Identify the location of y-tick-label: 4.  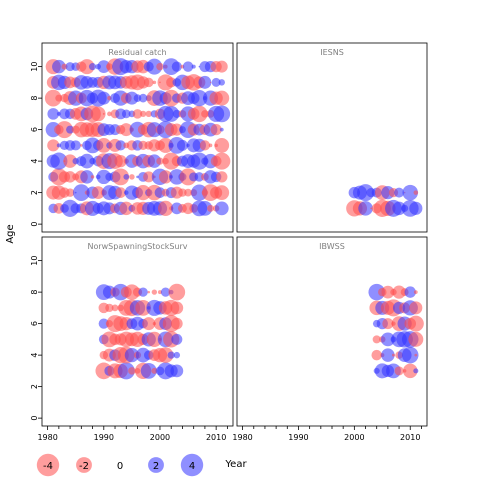
(34, 161).